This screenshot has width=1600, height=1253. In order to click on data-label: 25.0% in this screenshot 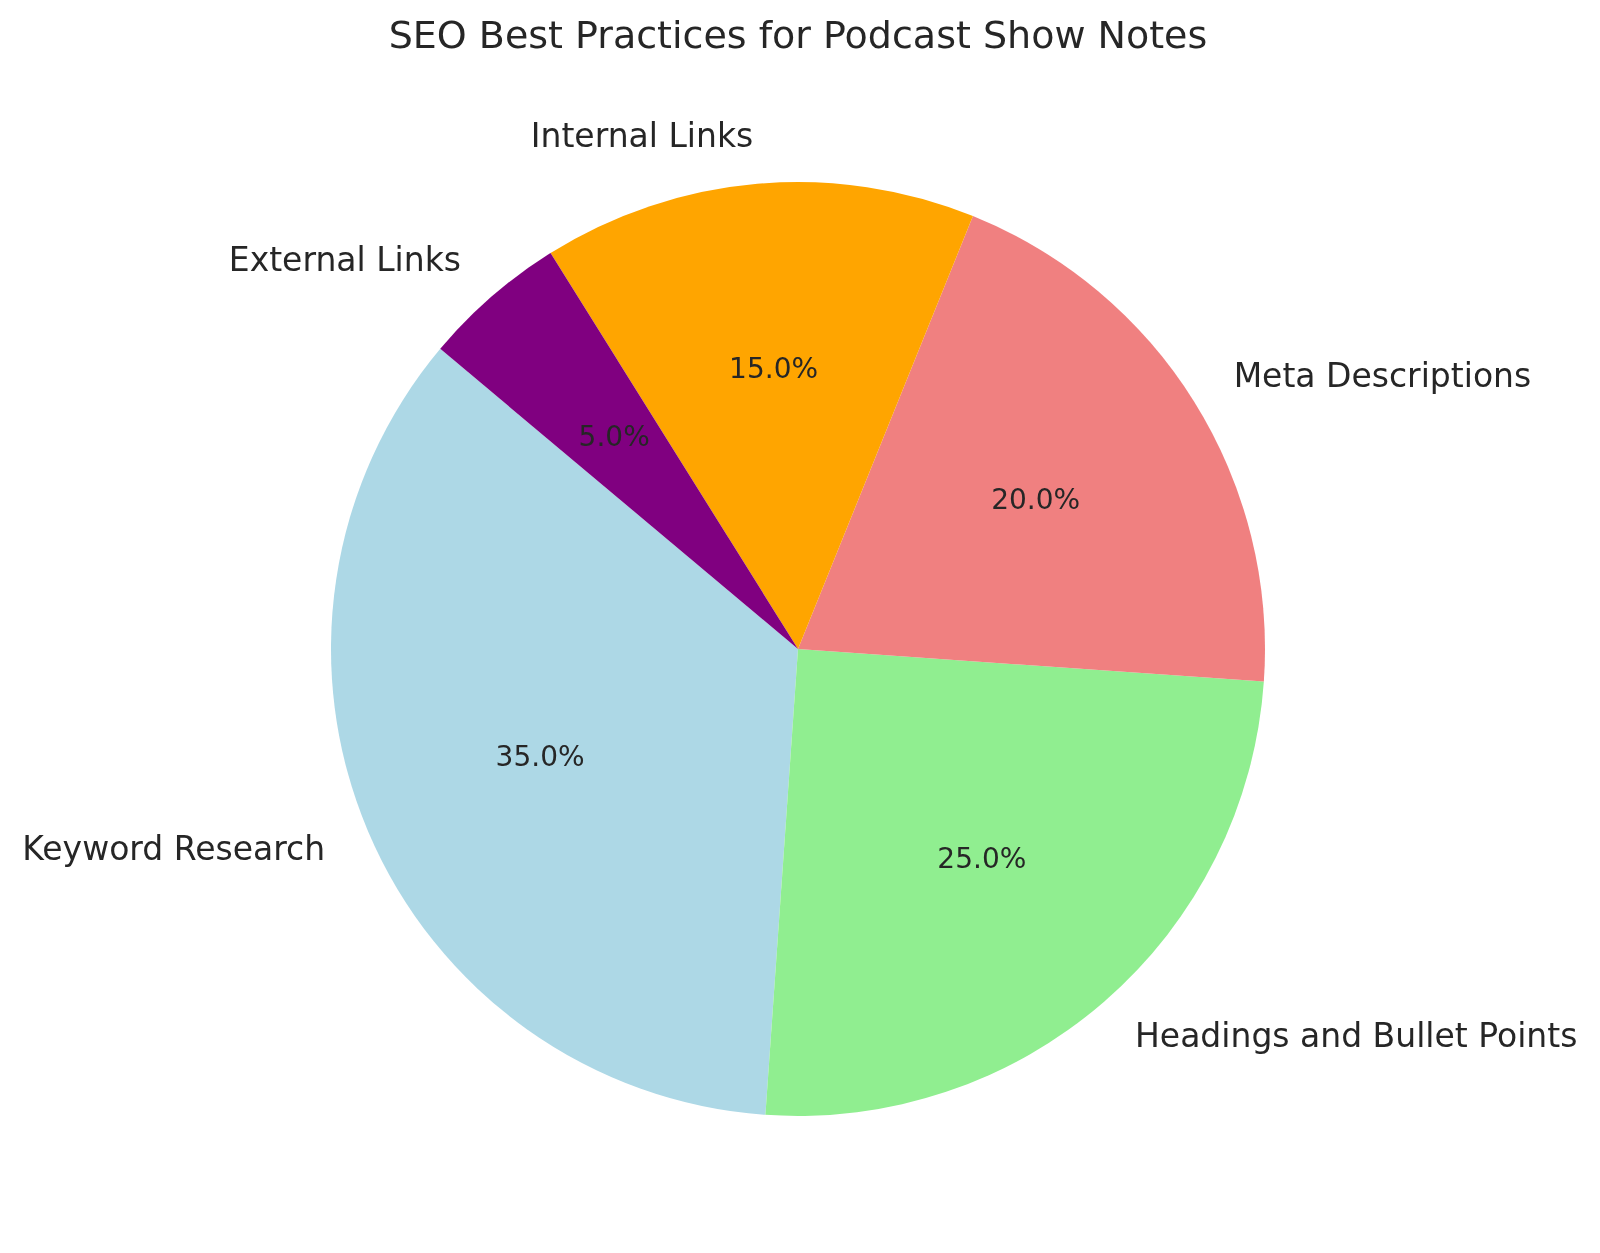, I will do `click(982, 859)`.